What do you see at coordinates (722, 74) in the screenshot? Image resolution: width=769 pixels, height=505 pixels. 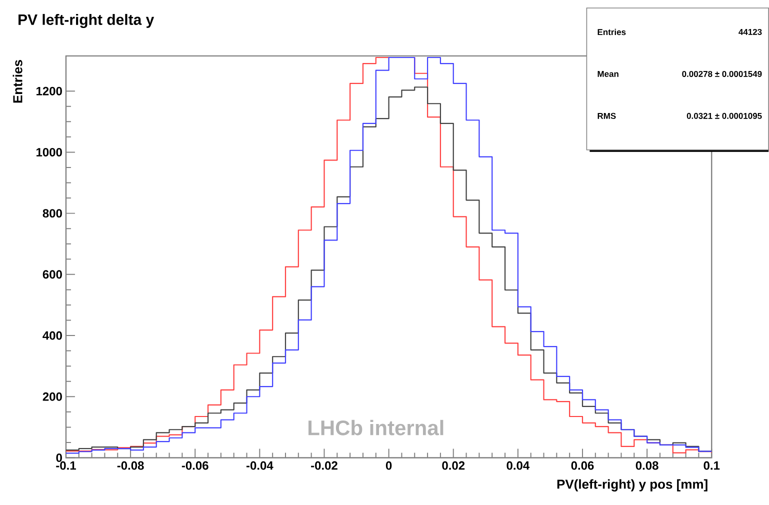 I see `annotation: 0.00278 ± 0.0001549` at bounding box center [722, 74].